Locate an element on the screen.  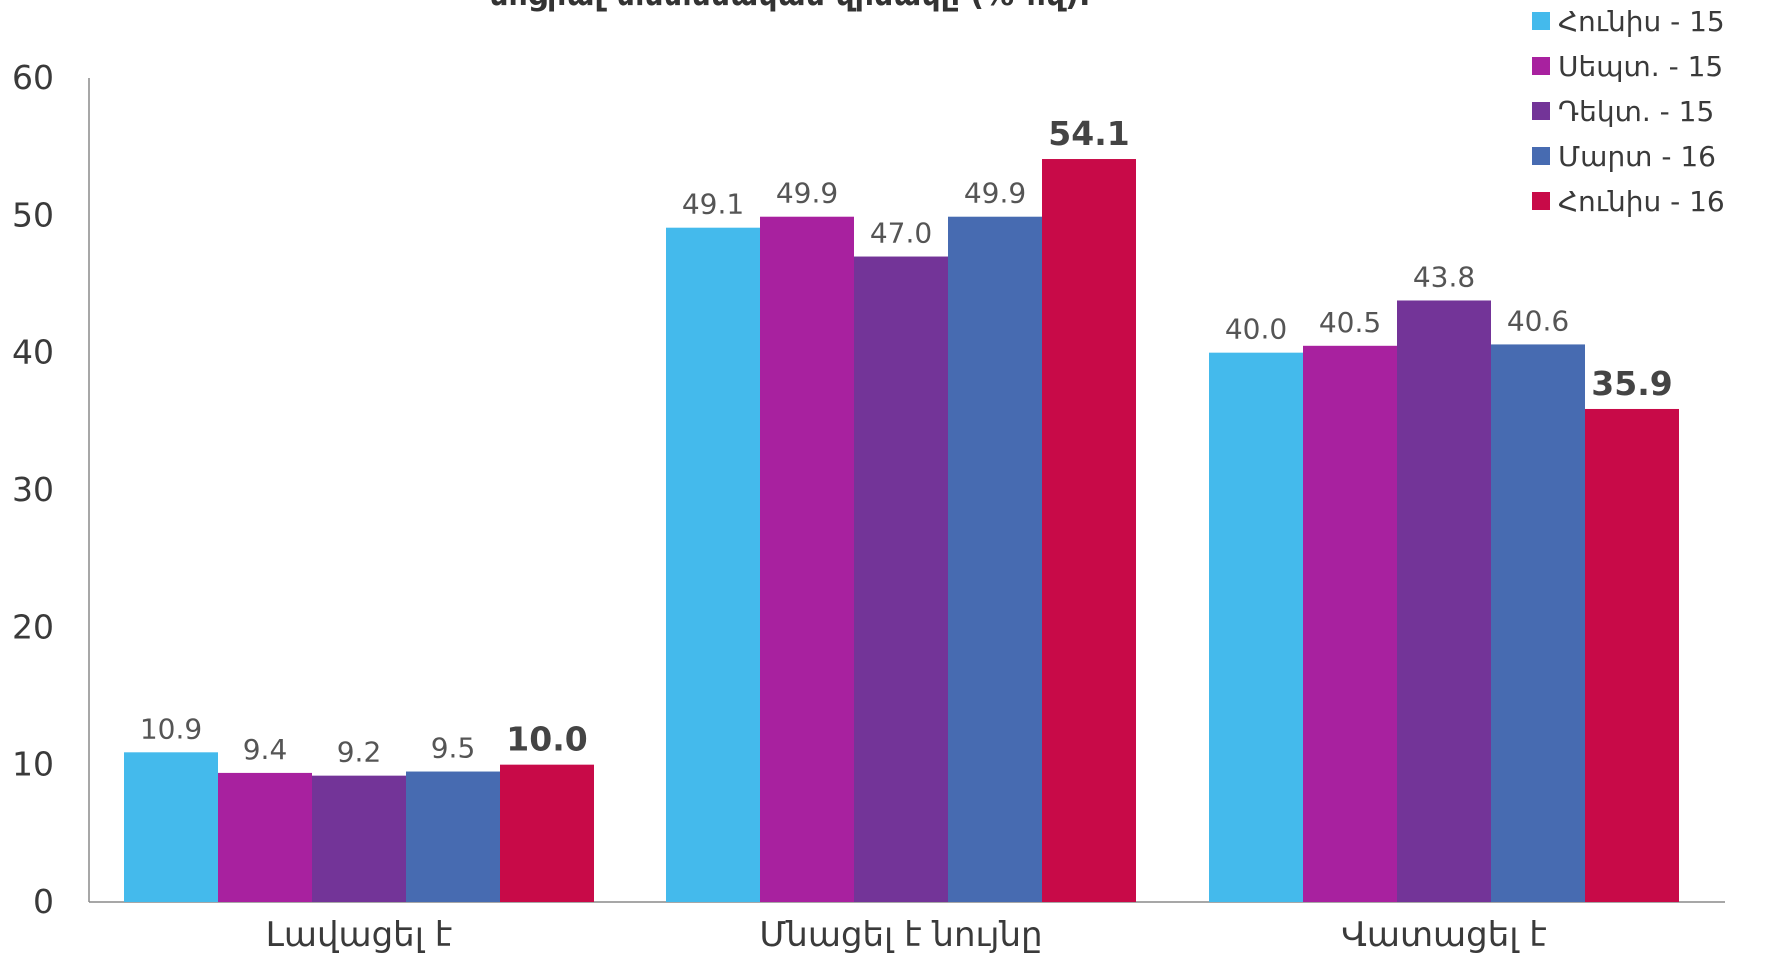
data-label: 47.0 is located at coordinates (901, 233).